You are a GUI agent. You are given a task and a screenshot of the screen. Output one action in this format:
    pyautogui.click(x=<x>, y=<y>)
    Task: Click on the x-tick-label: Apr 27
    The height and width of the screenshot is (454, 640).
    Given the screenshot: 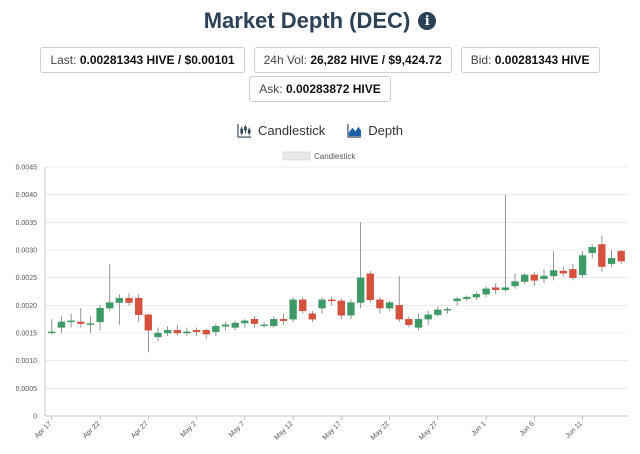 What is the action you would take?
    pyautogui.click(x=140, y=430)
    